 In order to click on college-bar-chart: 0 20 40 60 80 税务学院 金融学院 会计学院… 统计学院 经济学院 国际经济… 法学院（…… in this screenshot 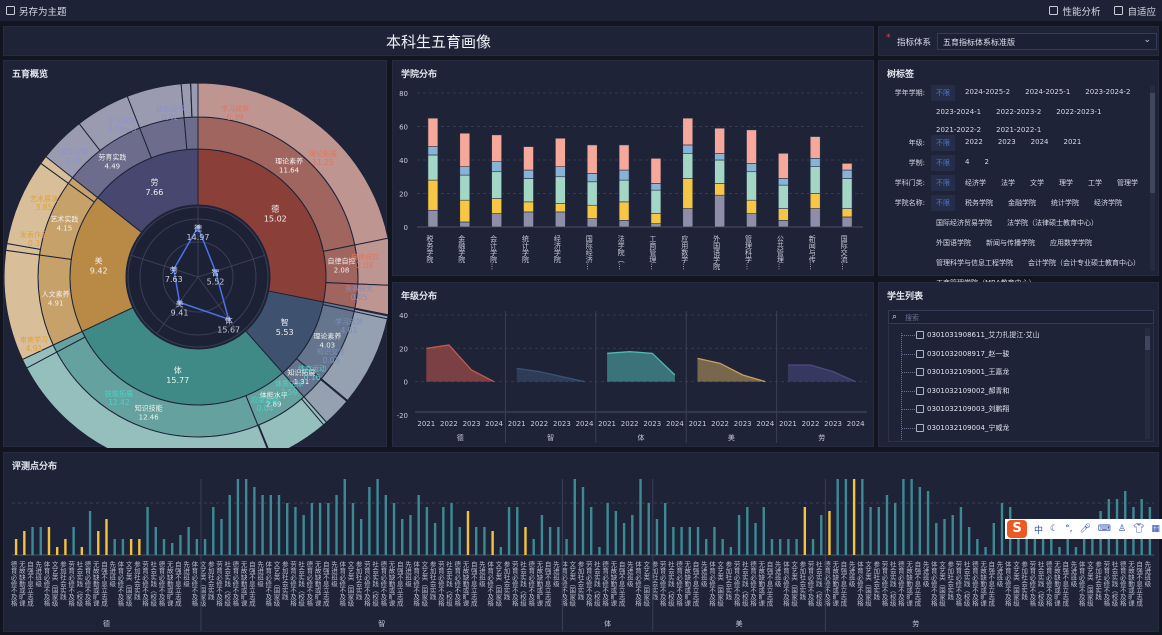, I will do `click(634, 169)`.